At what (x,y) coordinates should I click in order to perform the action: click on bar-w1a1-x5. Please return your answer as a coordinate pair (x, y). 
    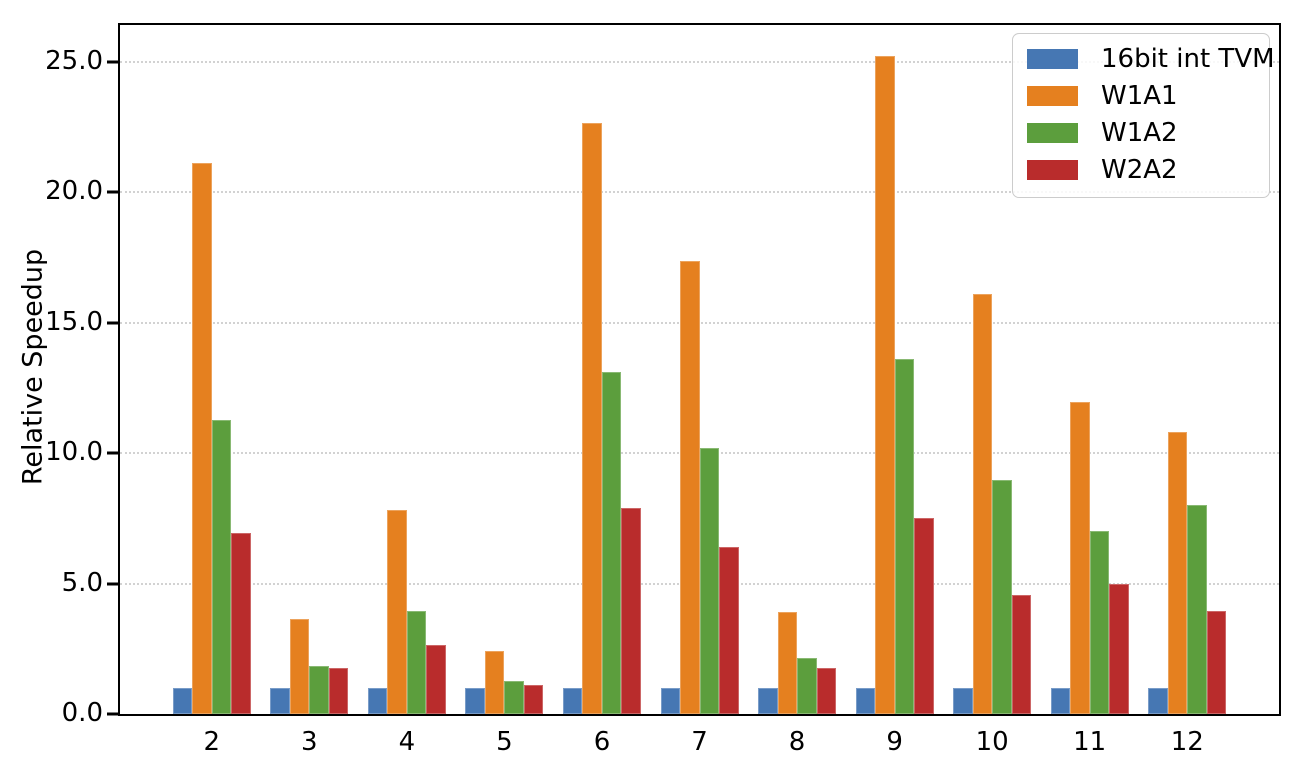
    Looking at the image, I should click on (494, 682).